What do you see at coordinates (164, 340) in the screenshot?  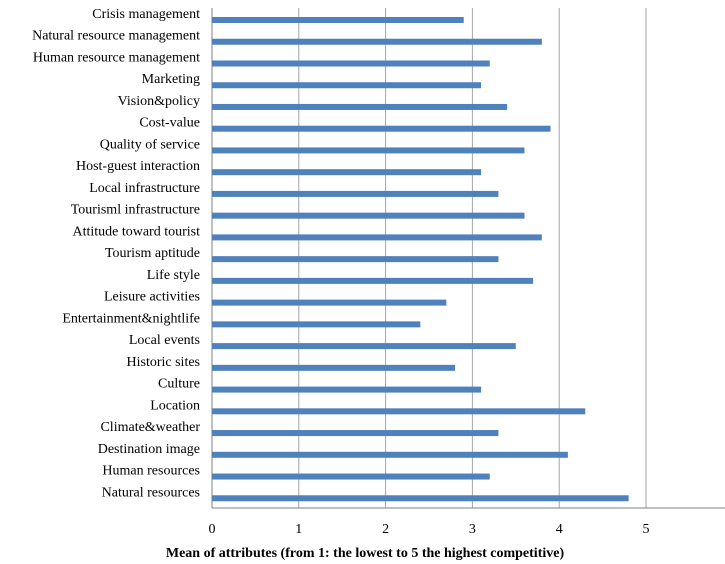 I see `category-label: Local events` at bounding box center [164, 340].